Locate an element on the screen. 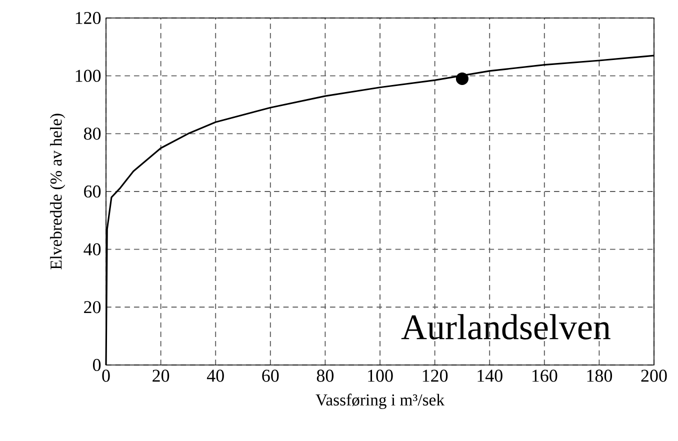  x-tick-label: 40 is located at coordinates (215, 376).